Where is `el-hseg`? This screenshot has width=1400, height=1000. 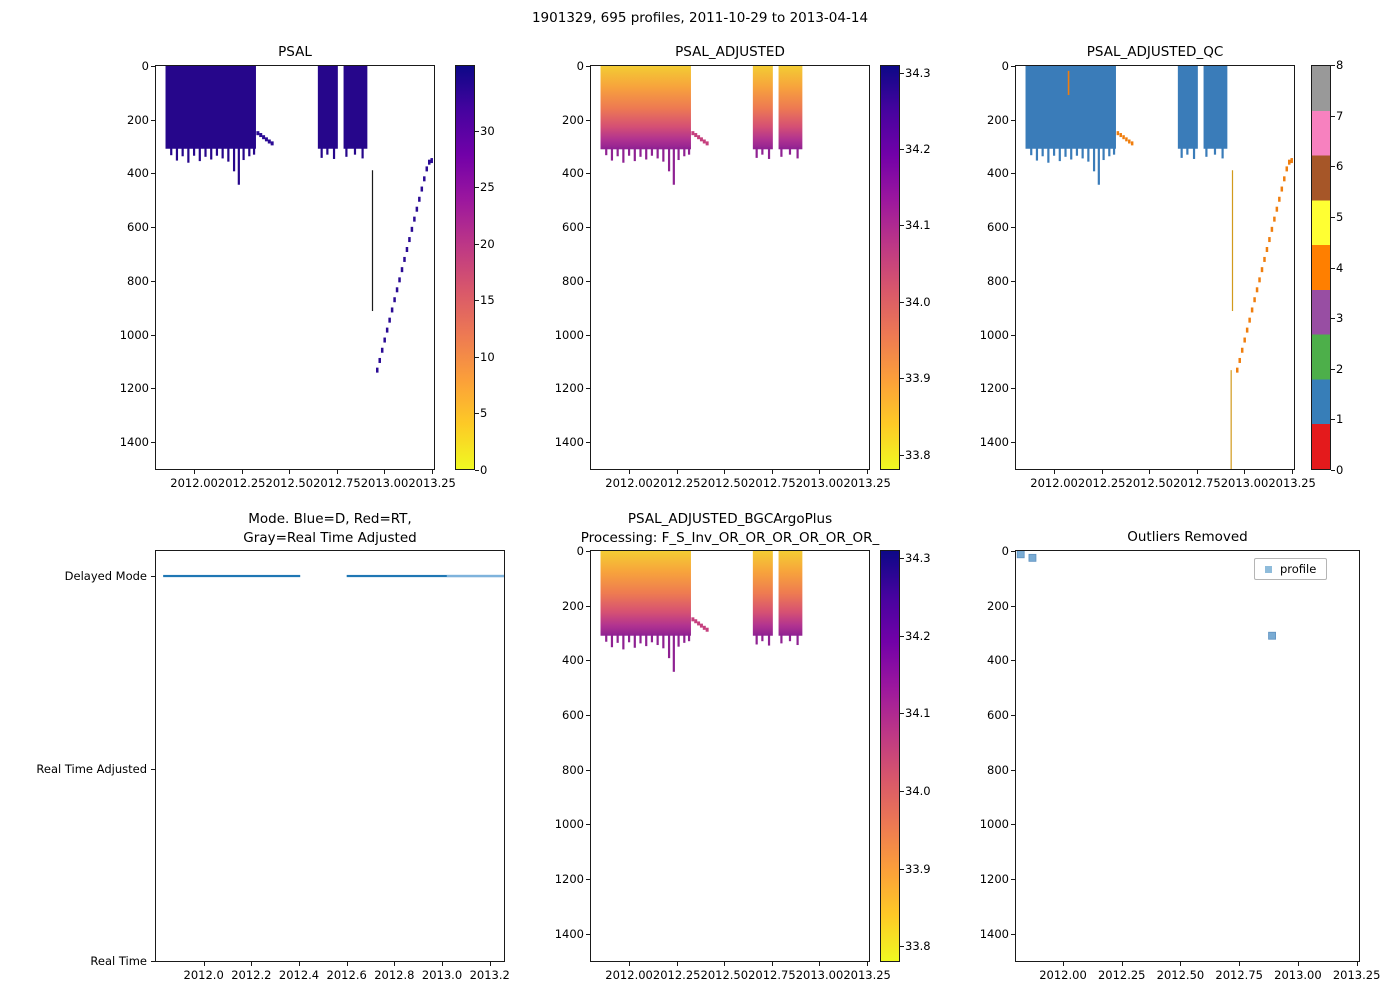
el-hseg is located at coordinates (232, 576).